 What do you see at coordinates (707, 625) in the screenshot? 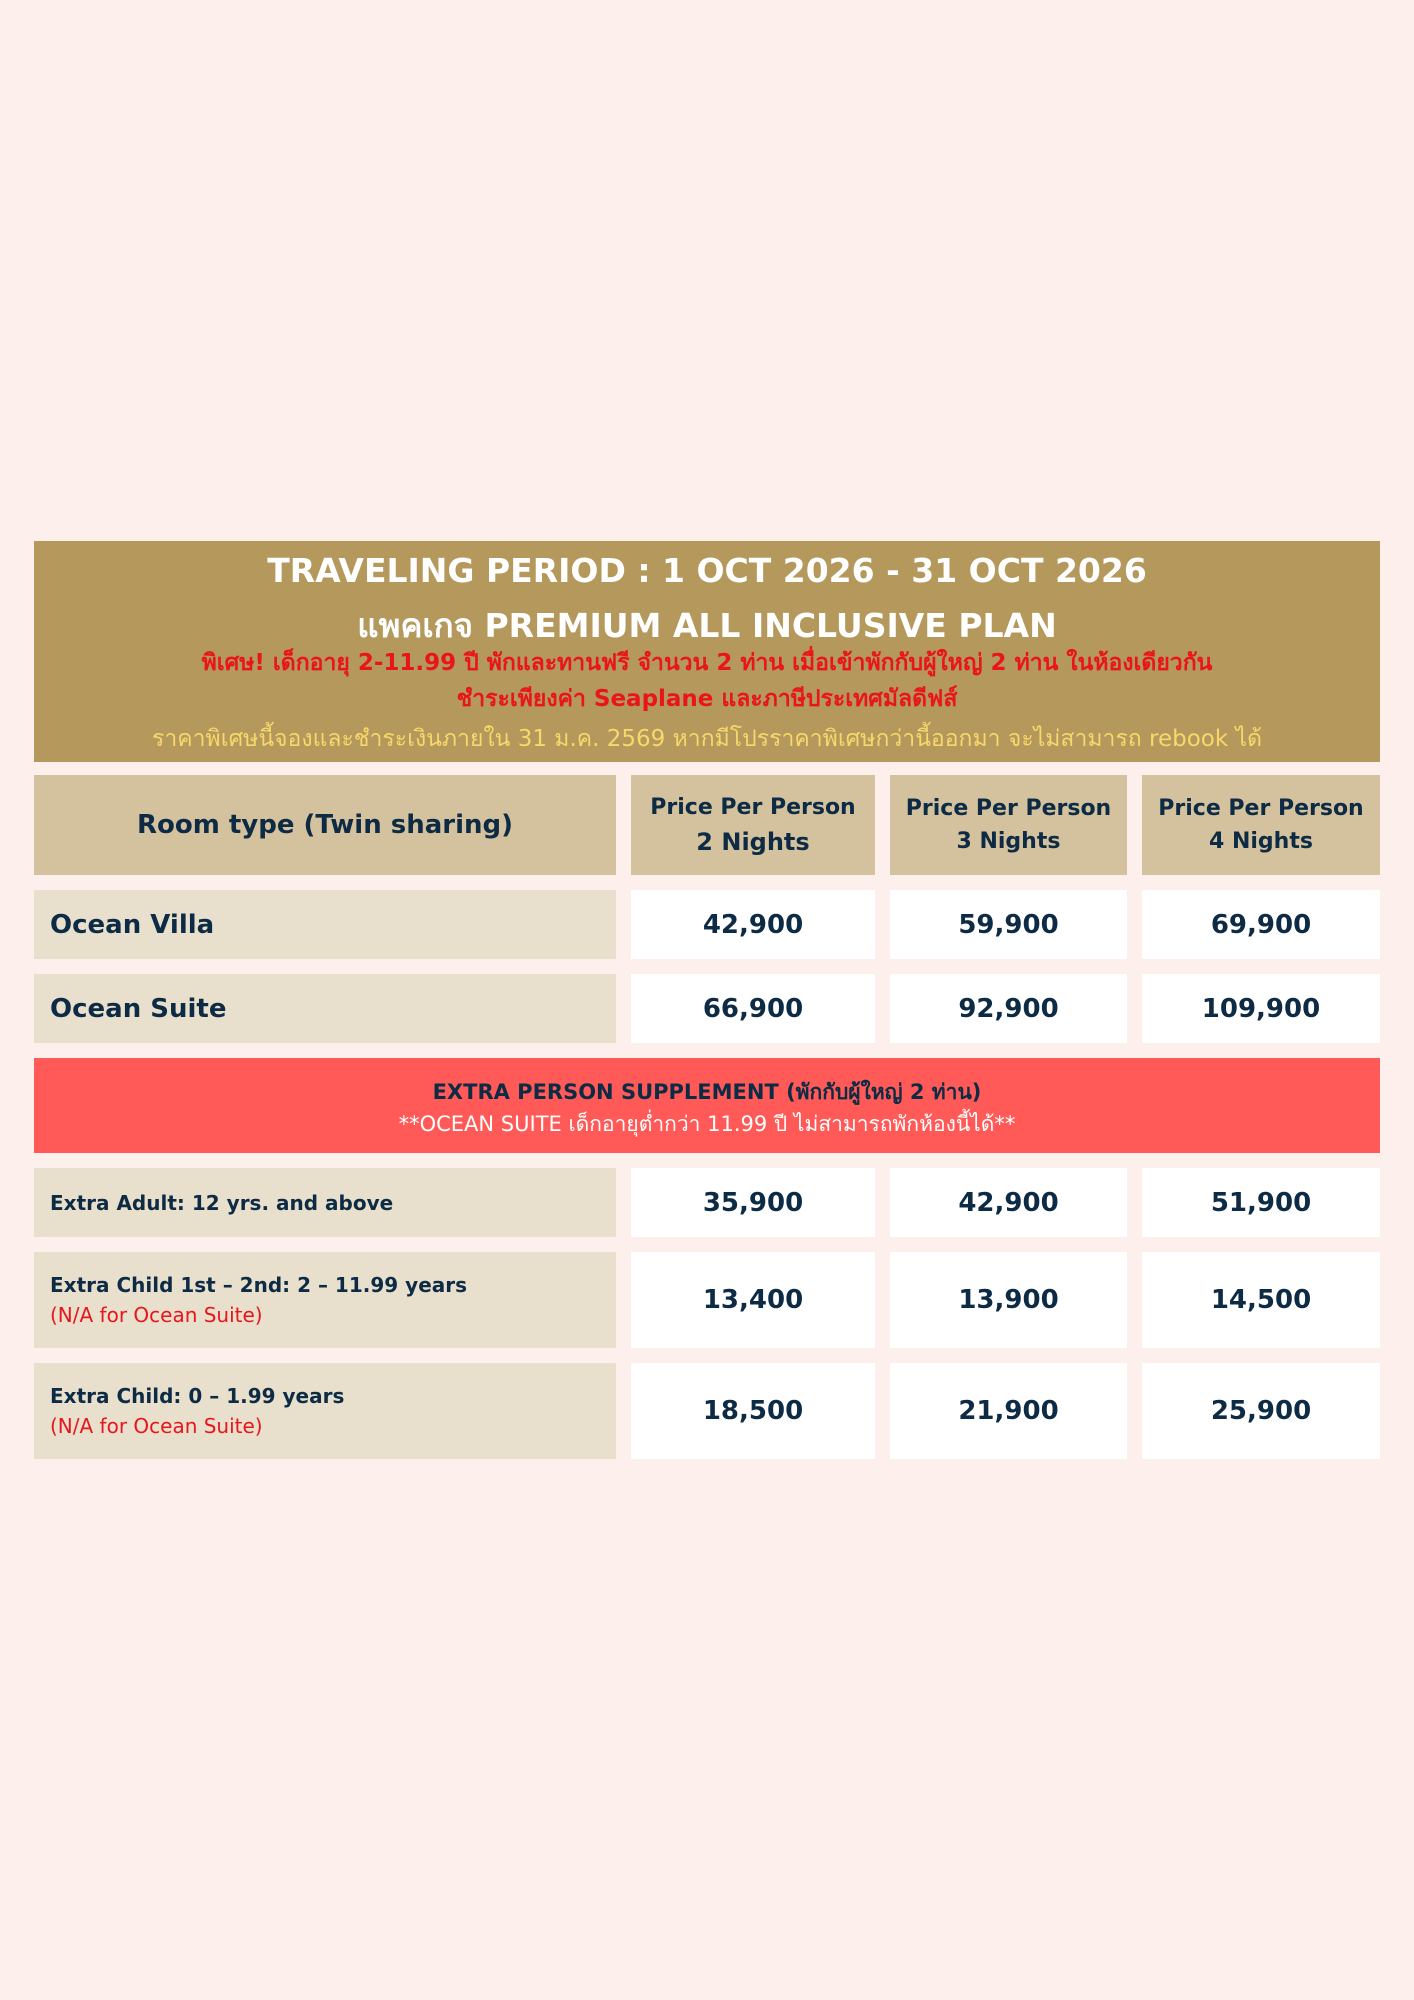
I see `plan-title: แพคเกจ PREMIUM ALL INCLUSIVE PLAN` at bounding box center [707, 625].